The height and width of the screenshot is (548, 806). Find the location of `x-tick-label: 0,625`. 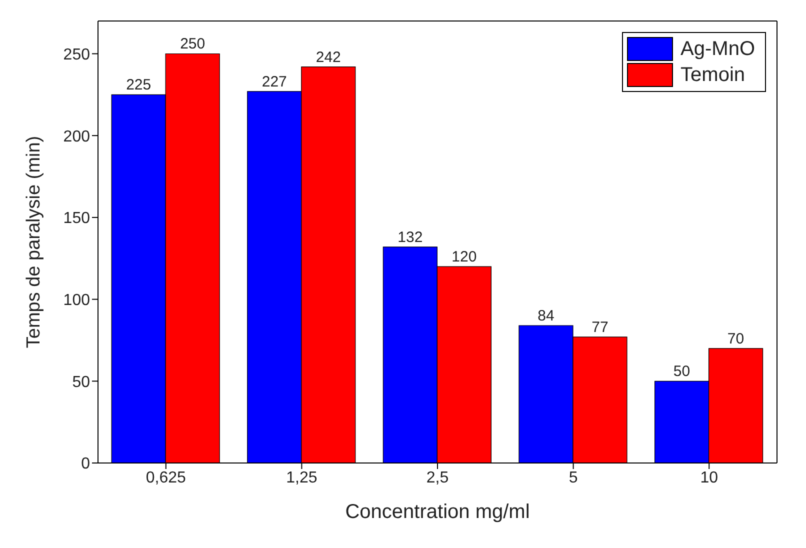

x-tick-label: 0,625 is located at coordinates (166, 477).